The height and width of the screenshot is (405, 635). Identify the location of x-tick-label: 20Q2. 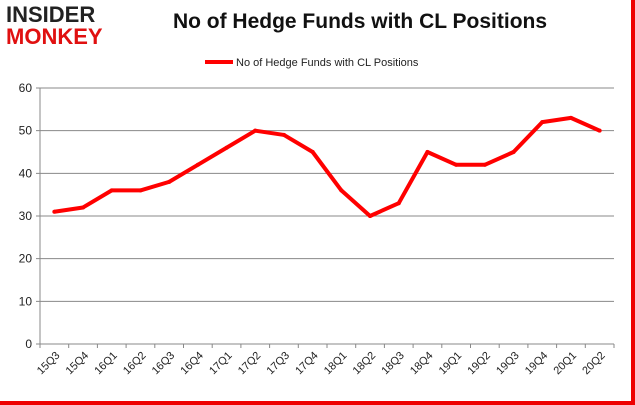
(594, 364).